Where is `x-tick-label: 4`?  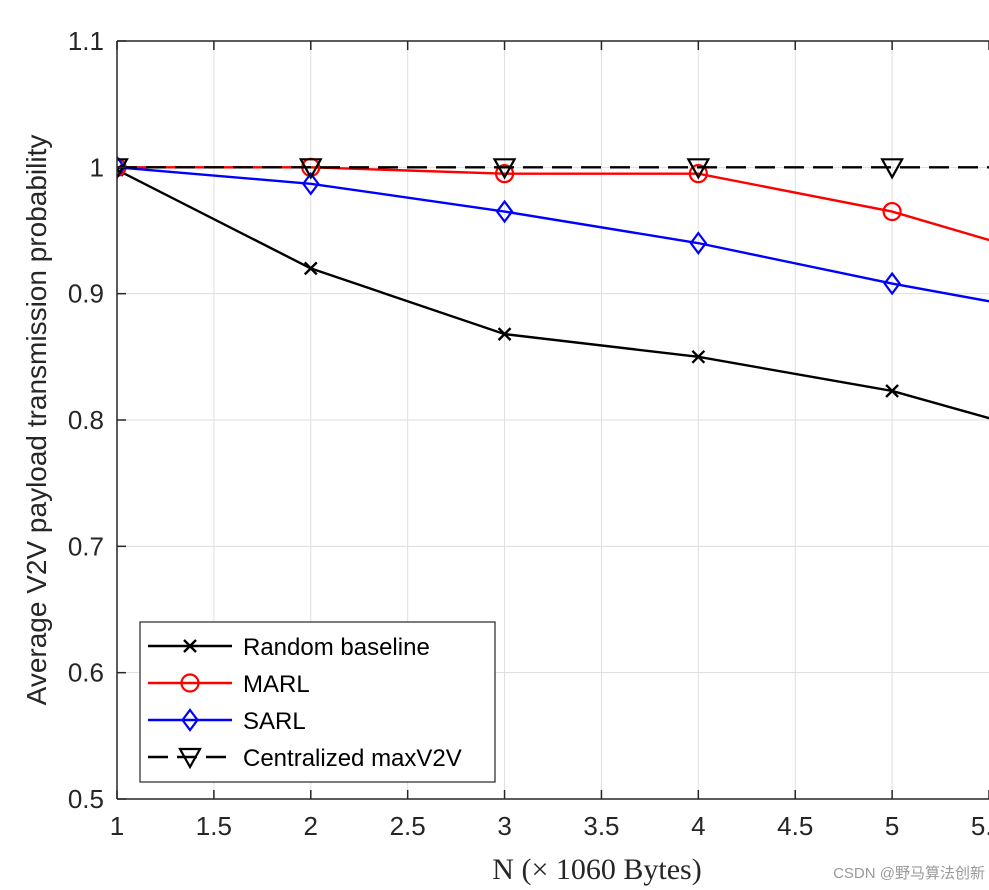 x-tick-label: 4 is located at coordinates (698, 826).